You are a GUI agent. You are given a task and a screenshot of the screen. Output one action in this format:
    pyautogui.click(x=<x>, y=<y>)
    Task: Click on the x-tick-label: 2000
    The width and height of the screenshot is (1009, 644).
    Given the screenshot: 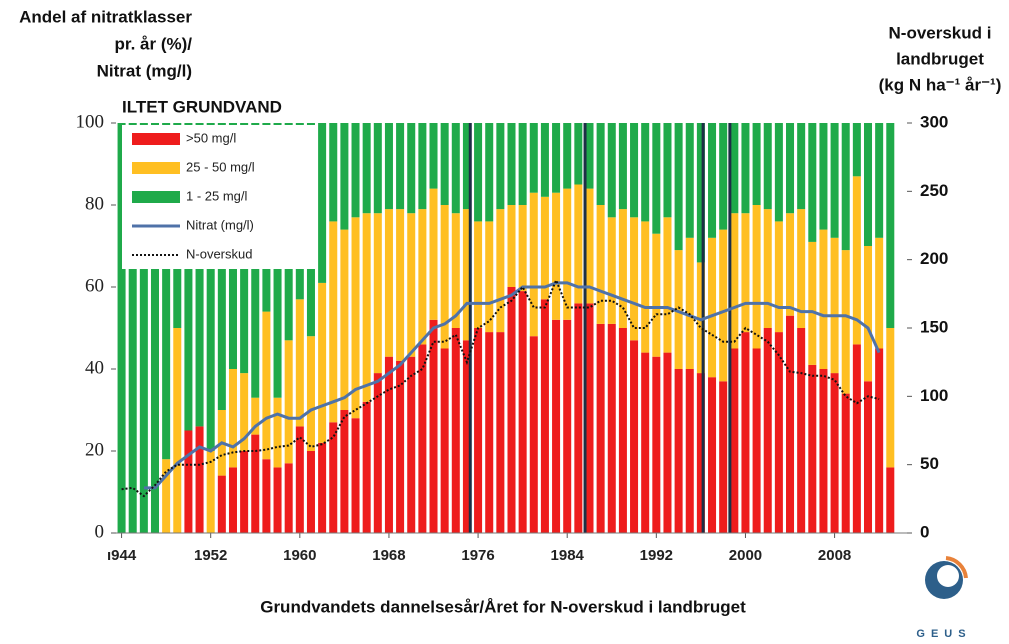 What is the action you would take?
    pyautogui.click(x=745, y=555)
    